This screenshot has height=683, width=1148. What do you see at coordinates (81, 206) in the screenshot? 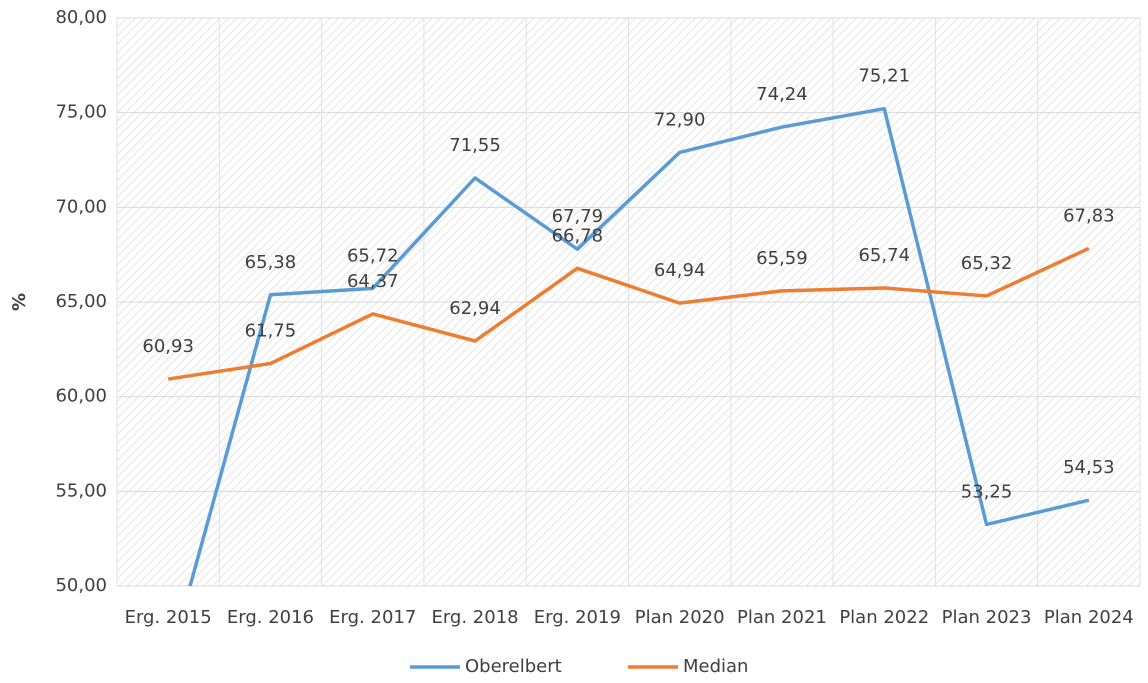
I see `y-tick-label: 70,00` at bounding box center [81, 206].